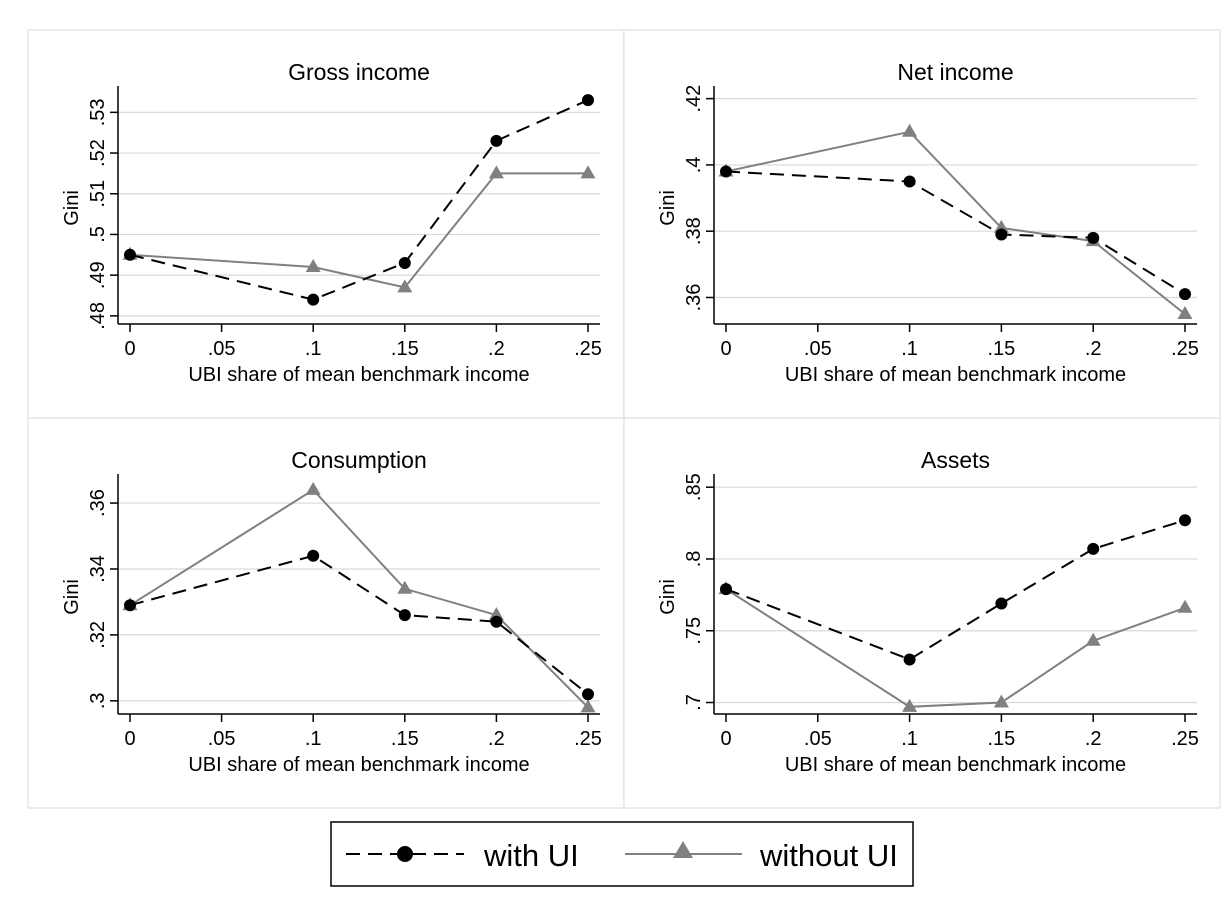 The image size is (1230, 902). What do you see at coordinates (683, 849) in the screenshot?
I see `legend-without-ui-marker` at bounding box center [683, 849].